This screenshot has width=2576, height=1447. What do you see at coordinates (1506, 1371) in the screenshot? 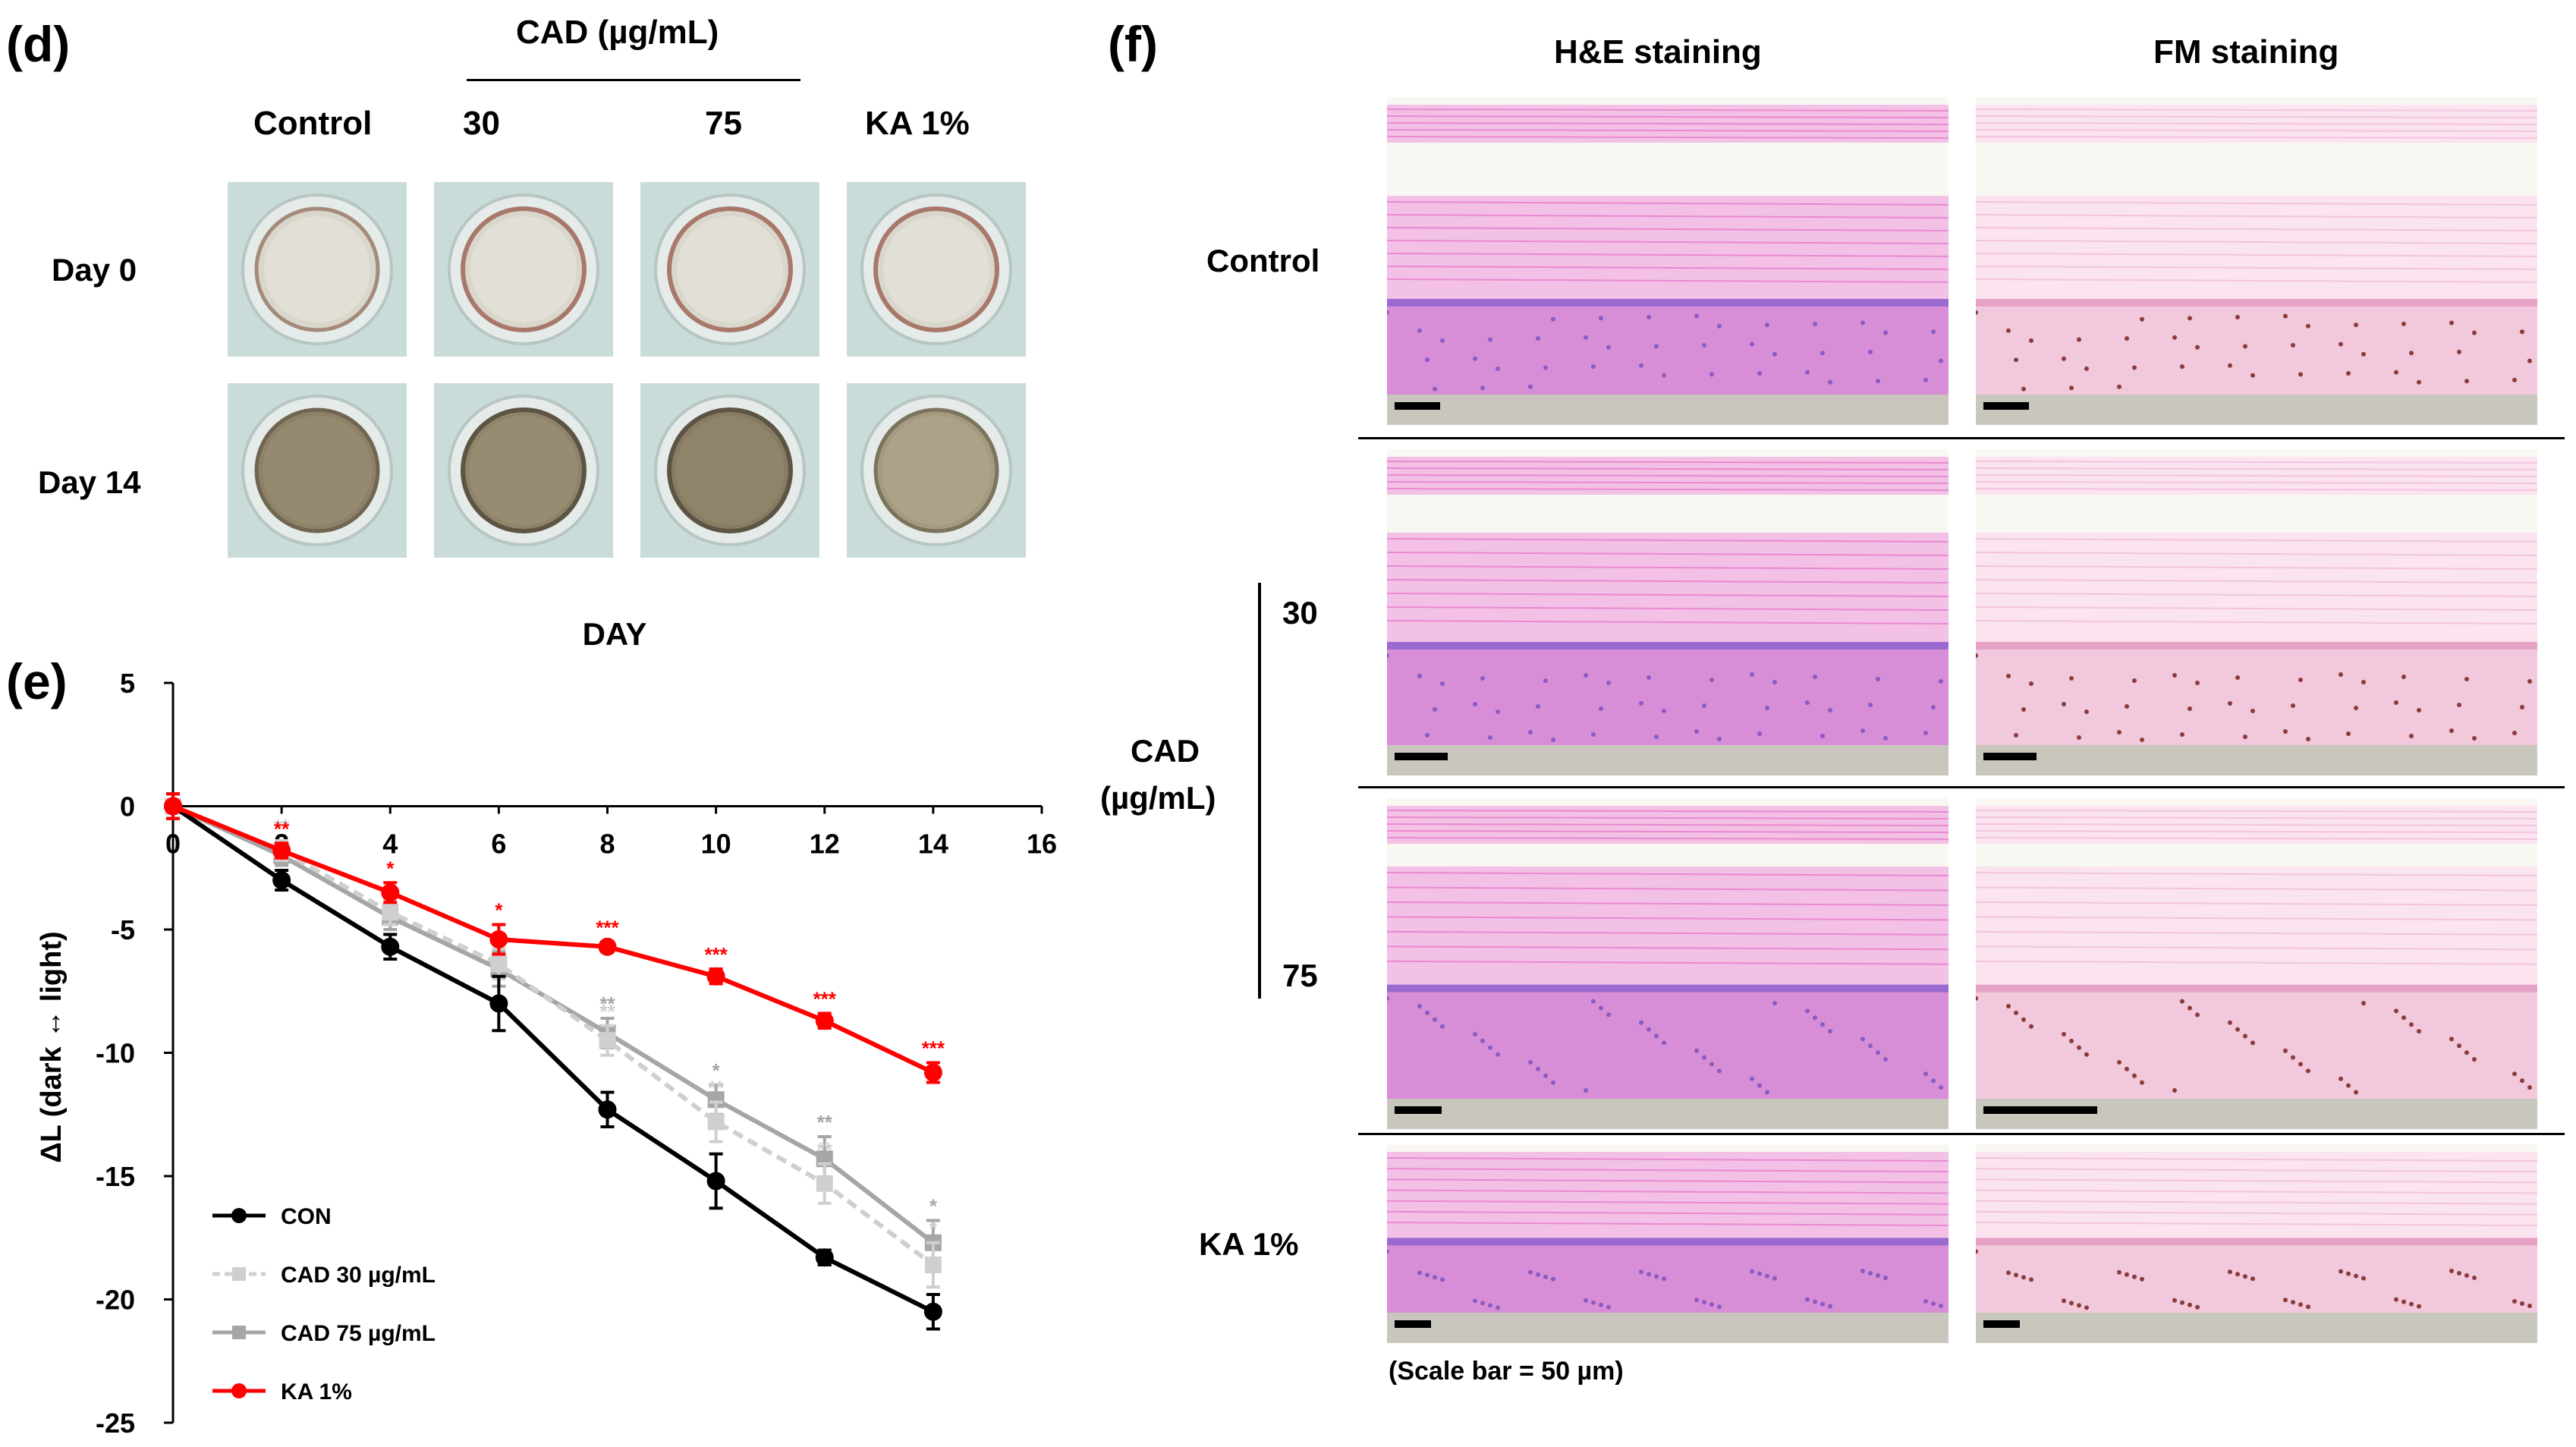
I see `scale-bar-note: (Scale bar = 50 µm)` at bounding box center [1506, 1371].